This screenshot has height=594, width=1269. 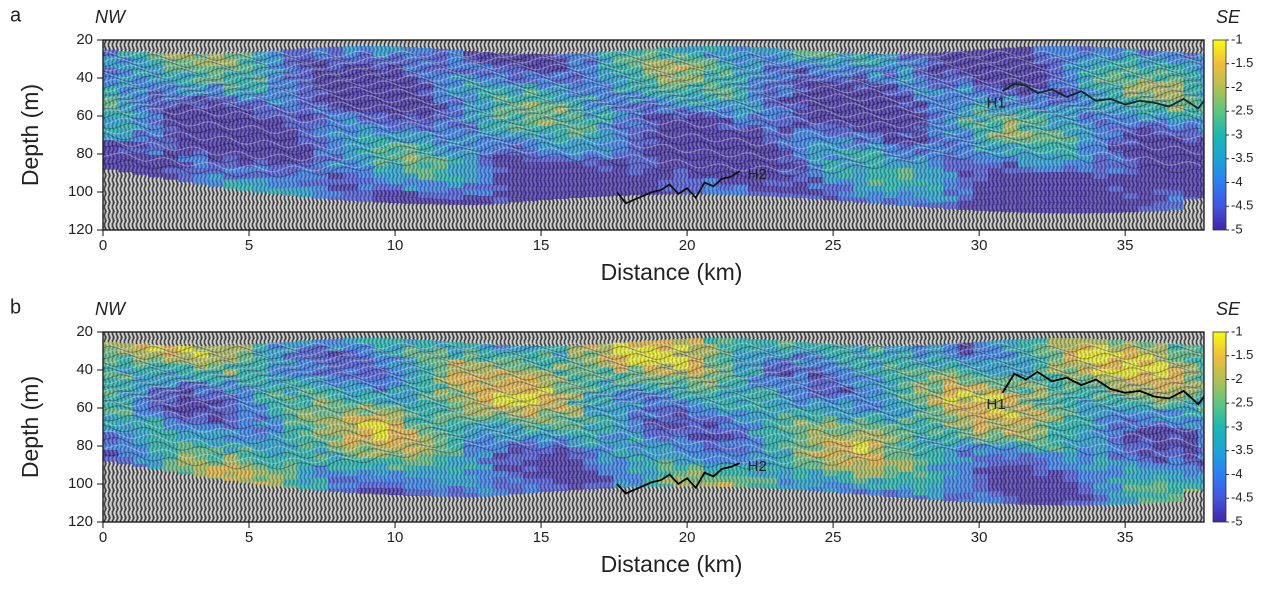 I want to click on y-tick-label: 80, so click(x=84, y=153).